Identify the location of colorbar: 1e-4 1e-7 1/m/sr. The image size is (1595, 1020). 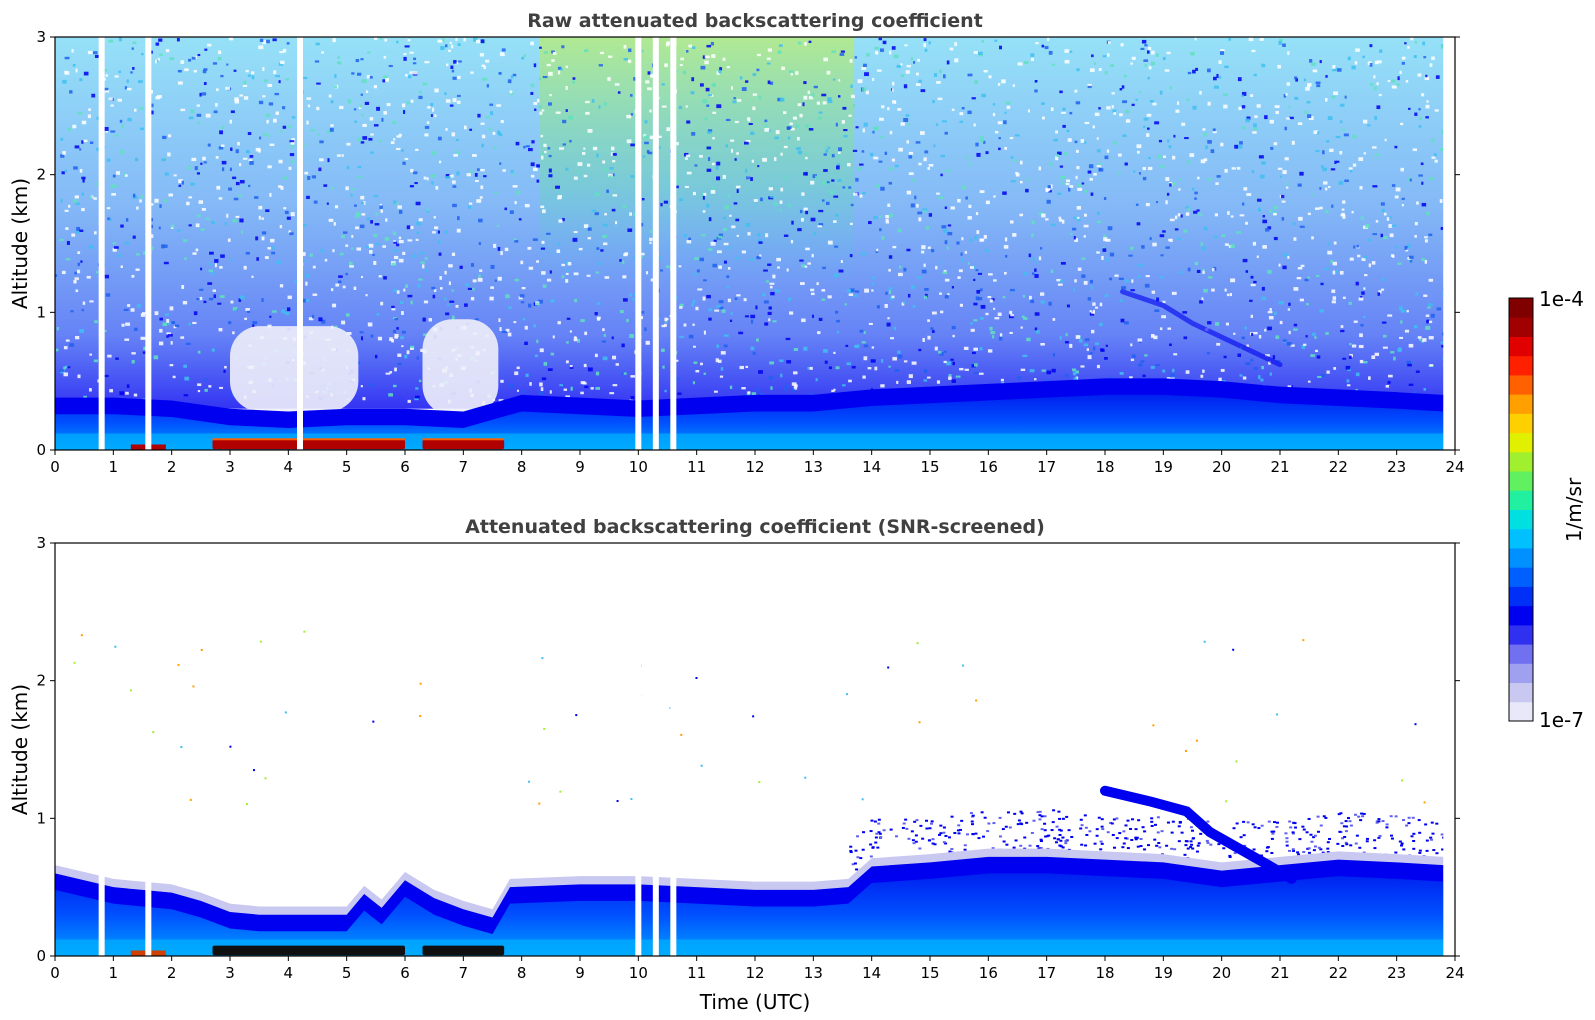
(1547, 509).